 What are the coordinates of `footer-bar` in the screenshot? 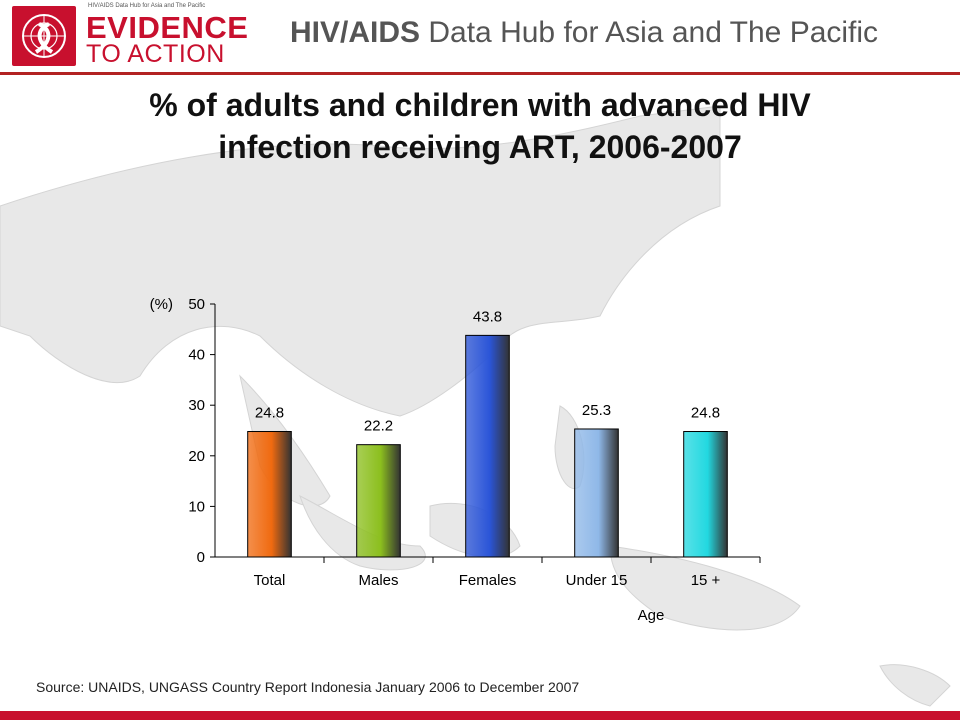 It's located at (480, 715).